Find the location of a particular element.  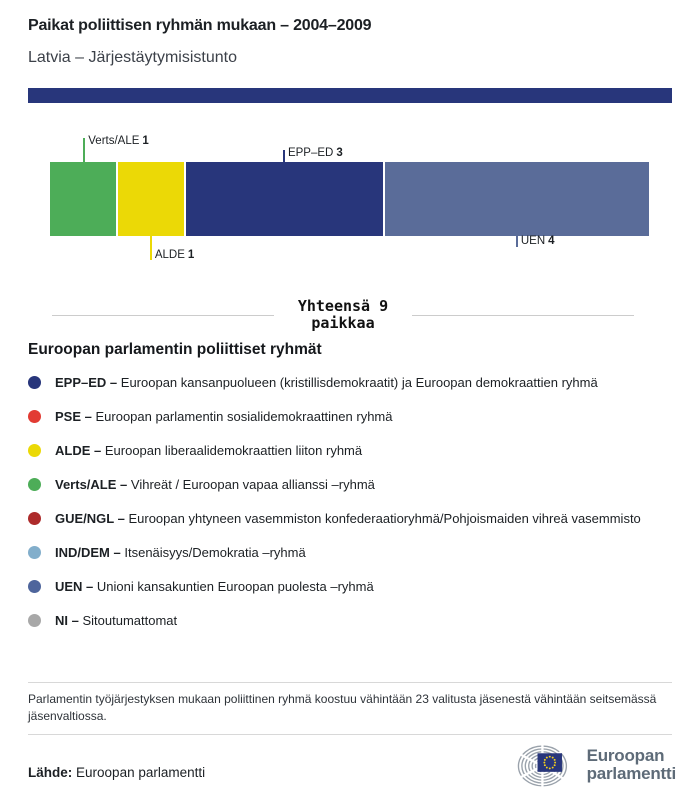

legend-heading: Euroopan parlamentin poliittiset ryhmät is located at coordinates (175, 349).